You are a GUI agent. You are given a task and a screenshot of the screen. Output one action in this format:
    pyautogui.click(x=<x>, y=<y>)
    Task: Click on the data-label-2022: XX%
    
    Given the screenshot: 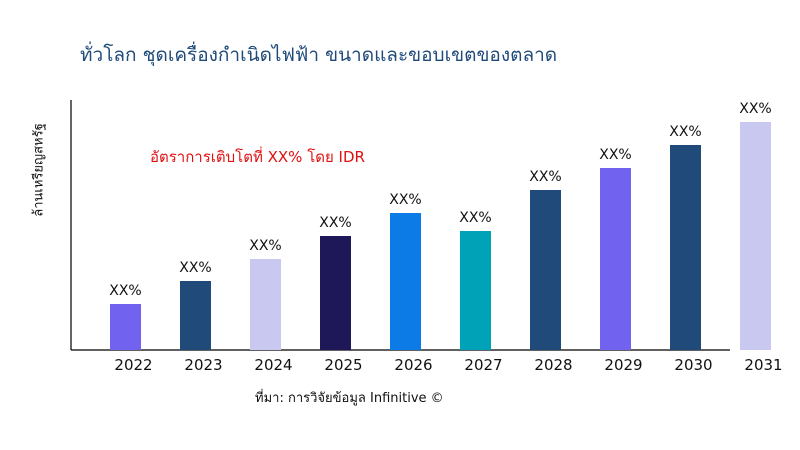 What is the action you would take?
    pyautogui.click(x=125, y=291)
    